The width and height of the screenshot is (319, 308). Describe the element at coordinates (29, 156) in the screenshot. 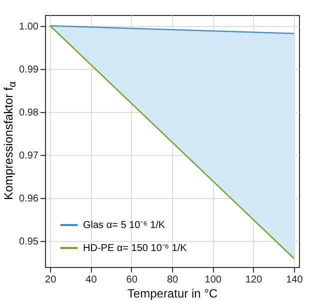

I see `y-tick-label: 0.97` at that location.